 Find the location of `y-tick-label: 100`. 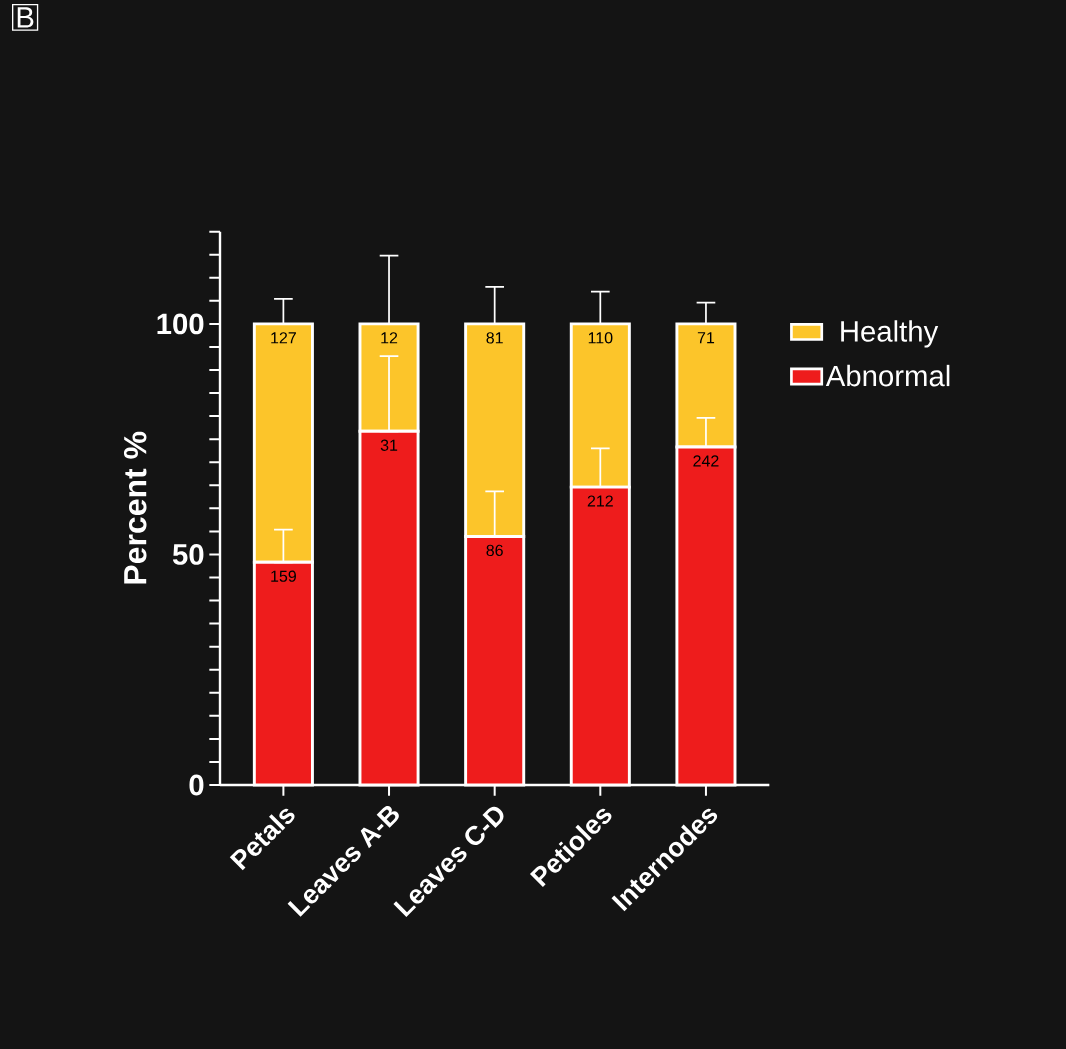

y-tick-label: 100 is located at coordinates (180, 324).